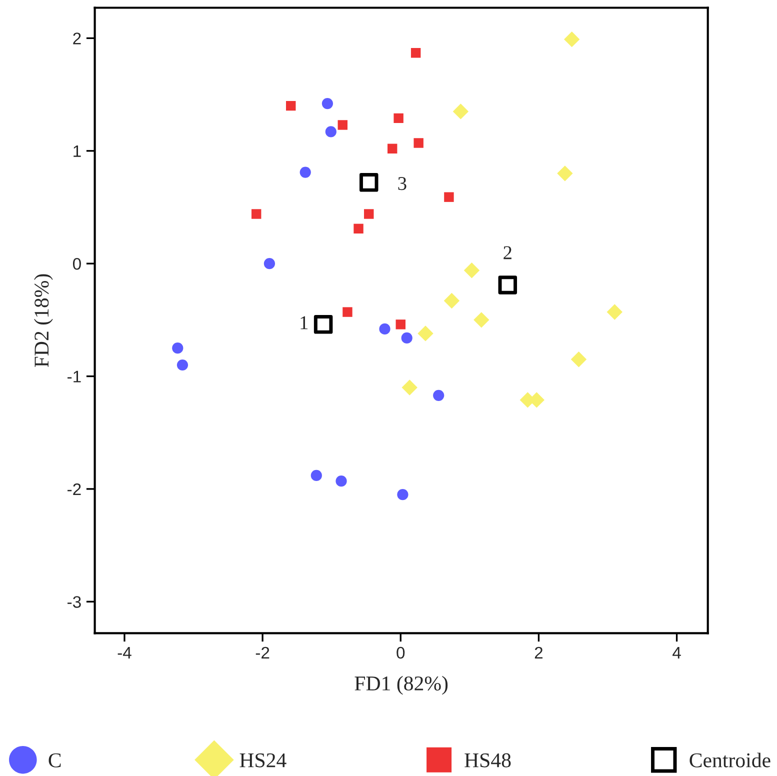 The image size is (777, 776). What do you see at coordinates (508, 253) in the screenshot?
I see `annotation: 2` at bounding box center [508, 253].